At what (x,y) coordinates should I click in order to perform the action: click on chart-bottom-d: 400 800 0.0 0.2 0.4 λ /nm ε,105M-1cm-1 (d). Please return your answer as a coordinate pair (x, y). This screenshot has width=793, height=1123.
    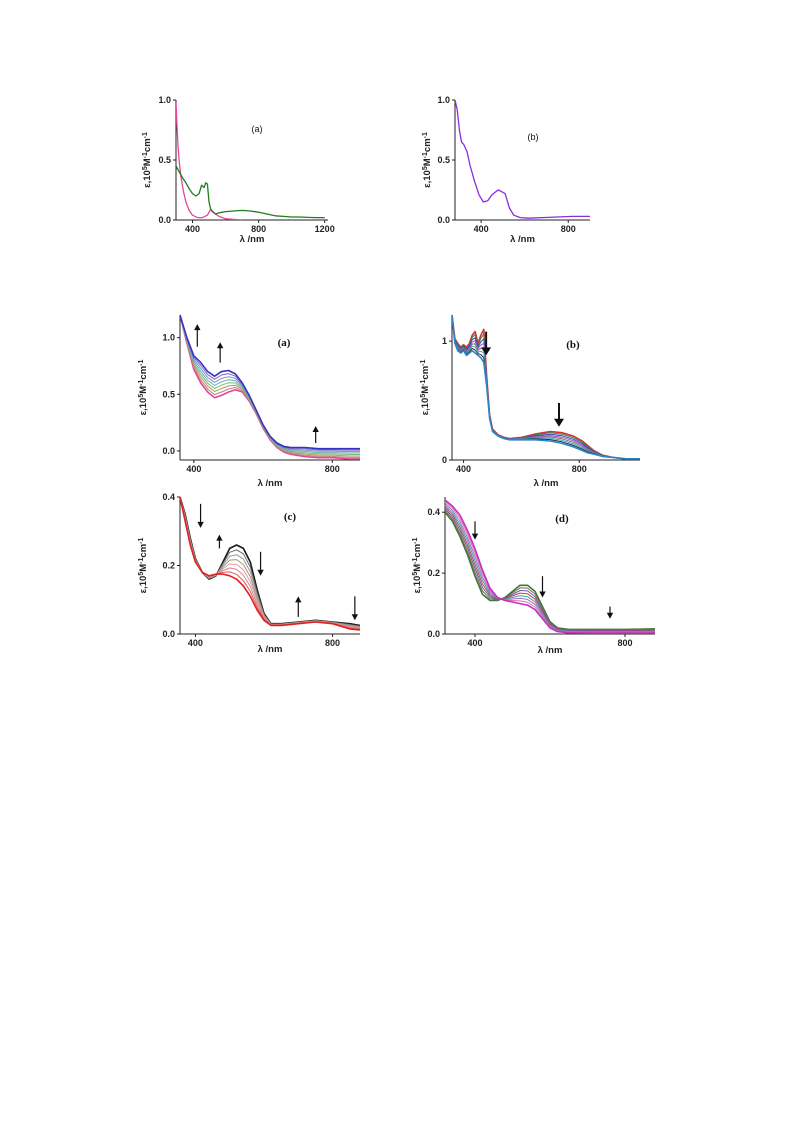
    Looking at the image, I should click on (533, 576).